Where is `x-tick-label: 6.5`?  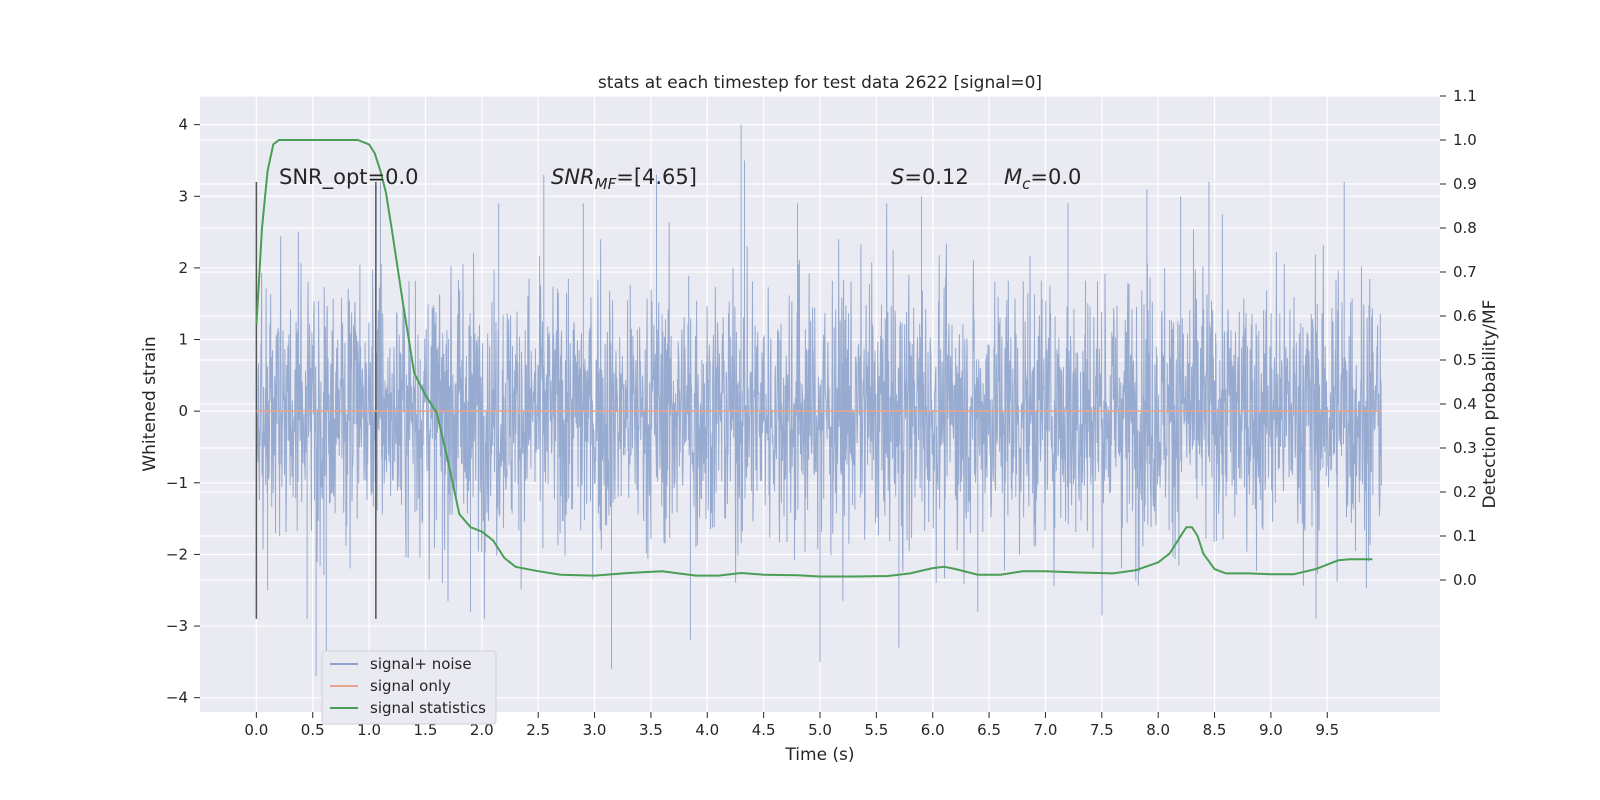
x-tick-label: 6.5 is located at coordinates (989, 730).